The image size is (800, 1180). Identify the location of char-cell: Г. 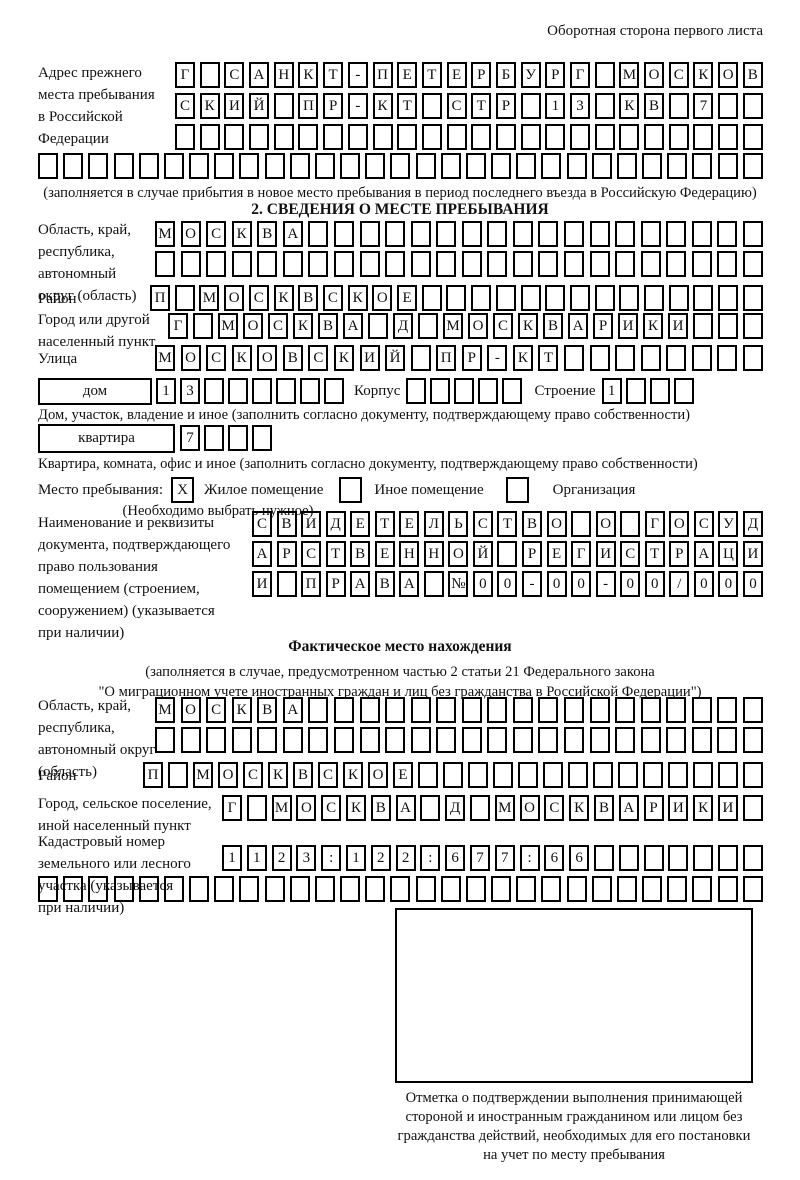
(654, 524).